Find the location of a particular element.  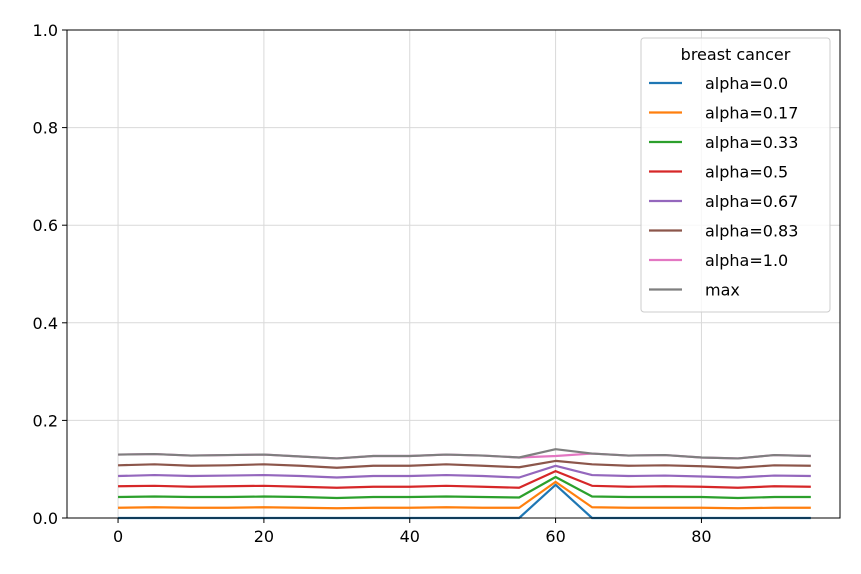

y-axis-ticks: 0.0 0.2 0.4 0.6 0.8 1.0 is located at coordinates (50, 274).